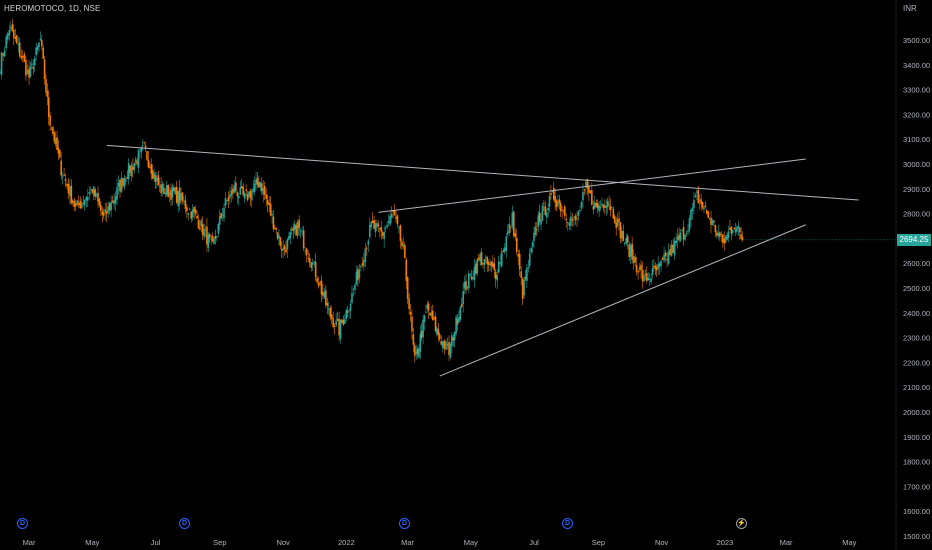  Describe the element at coordinates (482, 172) in the screenshot. I see `trendline` at that location.